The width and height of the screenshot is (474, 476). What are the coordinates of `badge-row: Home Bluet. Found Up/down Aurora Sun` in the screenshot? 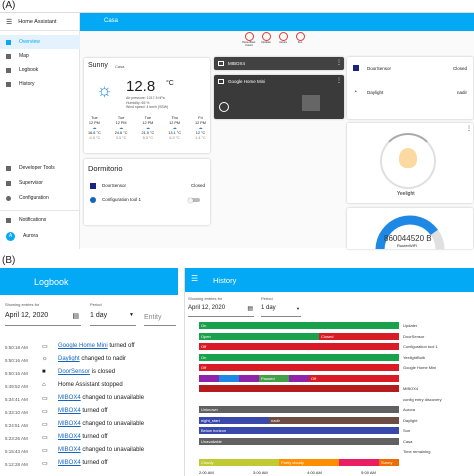 It's located at (277, 42).